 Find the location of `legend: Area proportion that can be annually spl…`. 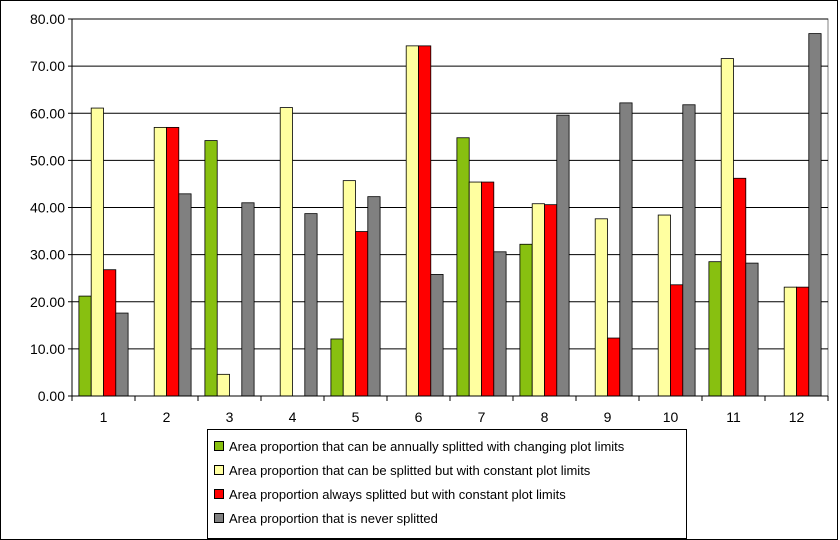

legend: Area proportion that can be annually spl… is located at coordinates (447, 484).